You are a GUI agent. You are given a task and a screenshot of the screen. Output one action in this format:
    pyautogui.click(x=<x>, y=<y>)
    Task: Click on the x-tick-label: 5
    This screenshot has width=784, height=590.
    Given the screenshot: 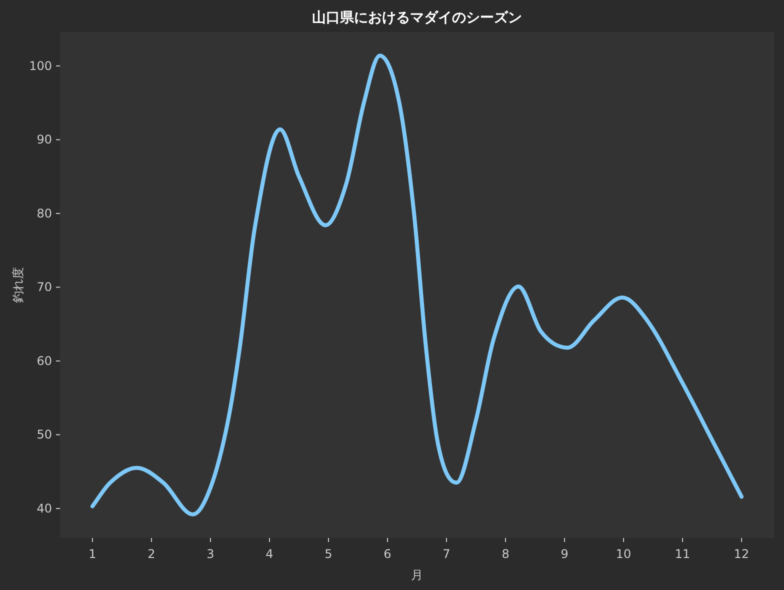 What is the action you would take?
    pyautogui.click(x=328, y=554)
    